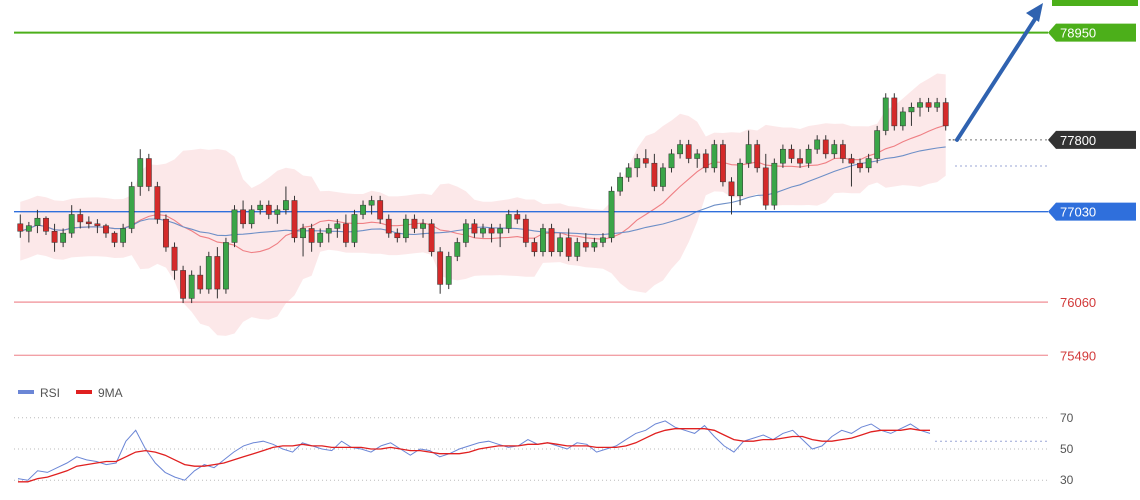 This screenshot has height=500, width=1140. What do you see at coordinates (1078, 212) in the screenshot?
I see `level-value-77030: 77030` at bounding box center [1078, 212].